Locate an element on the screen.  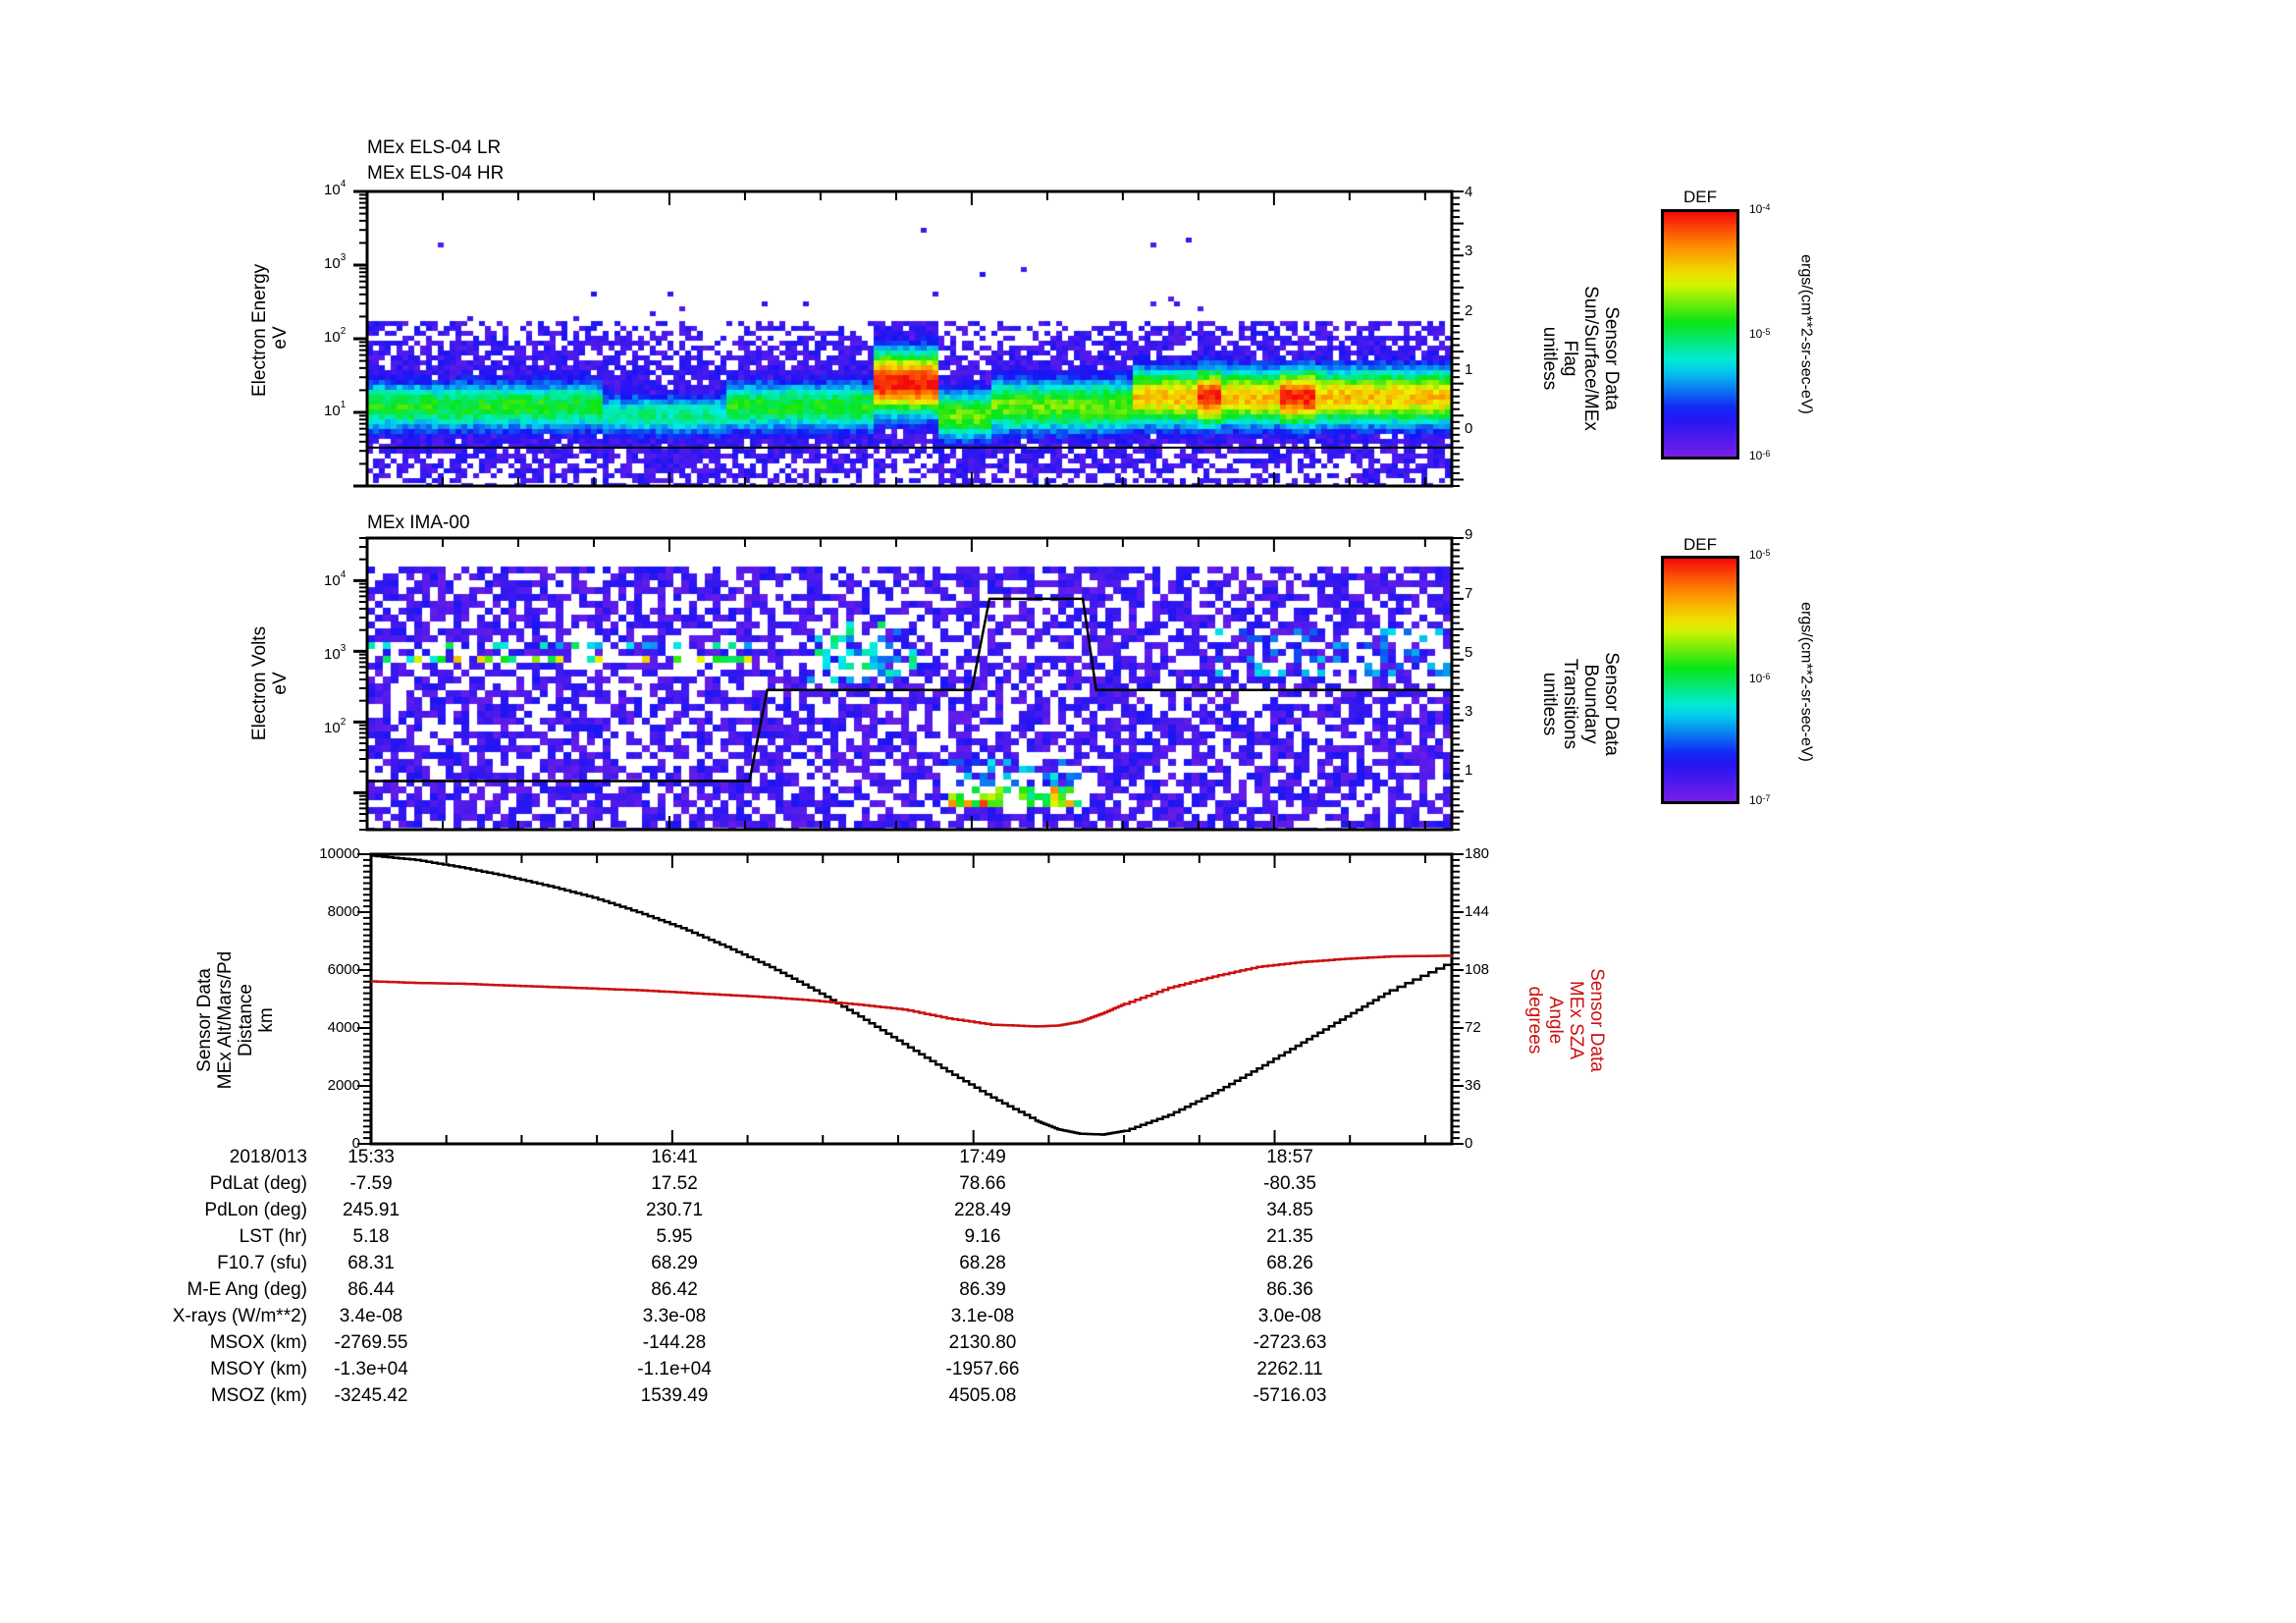
ephemeris-cell: -3245.42 is located at coordinates (371, 1396).